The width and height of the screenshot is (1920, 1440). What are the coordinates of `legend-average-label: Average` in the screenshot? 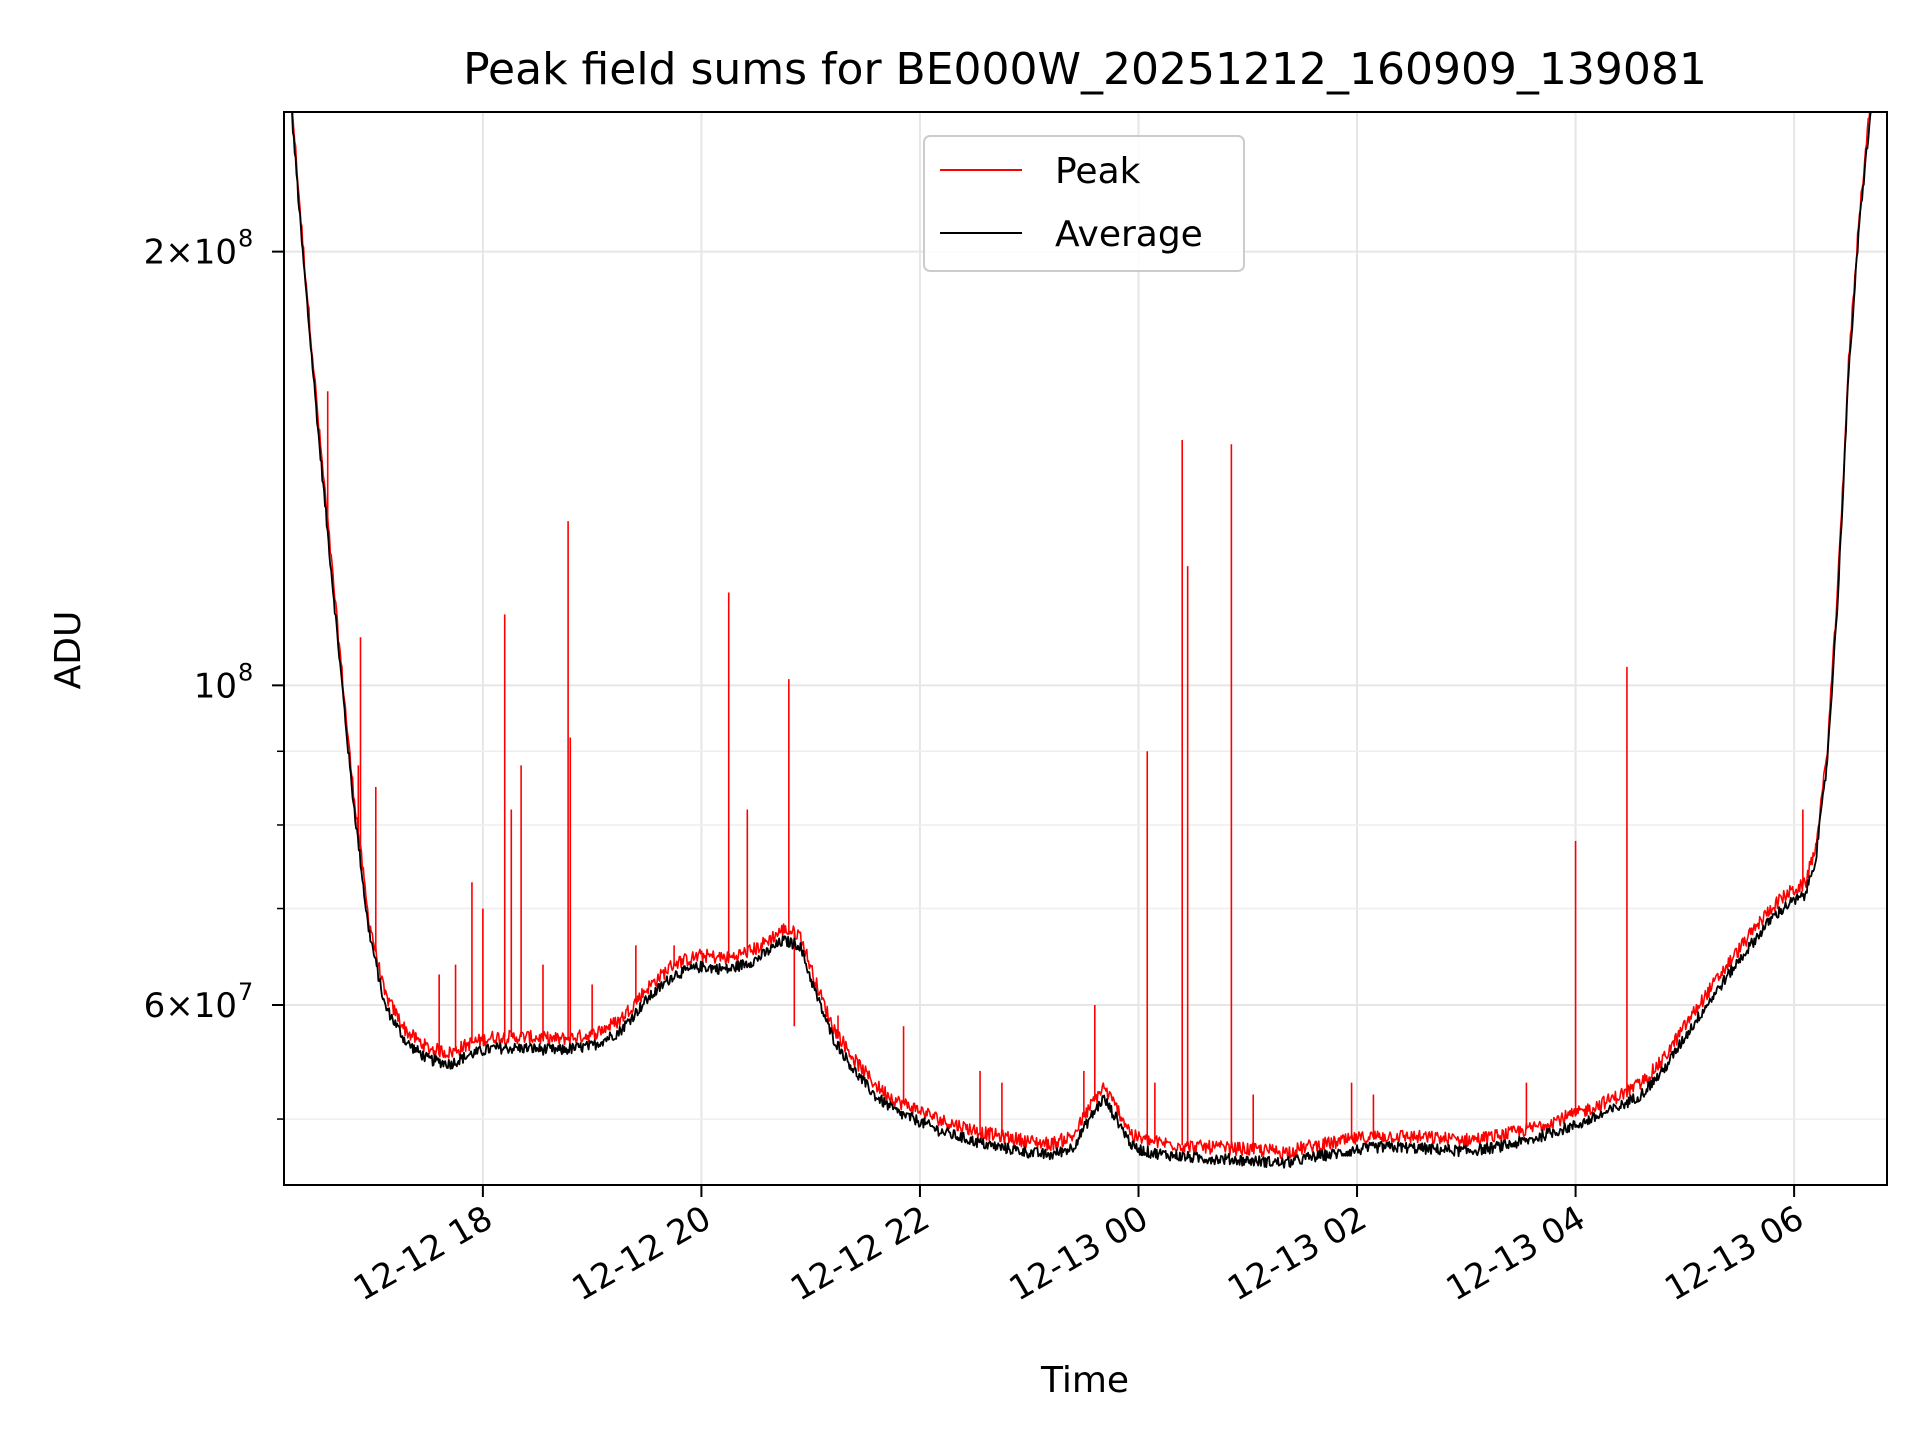 It's located at (1129, 234).